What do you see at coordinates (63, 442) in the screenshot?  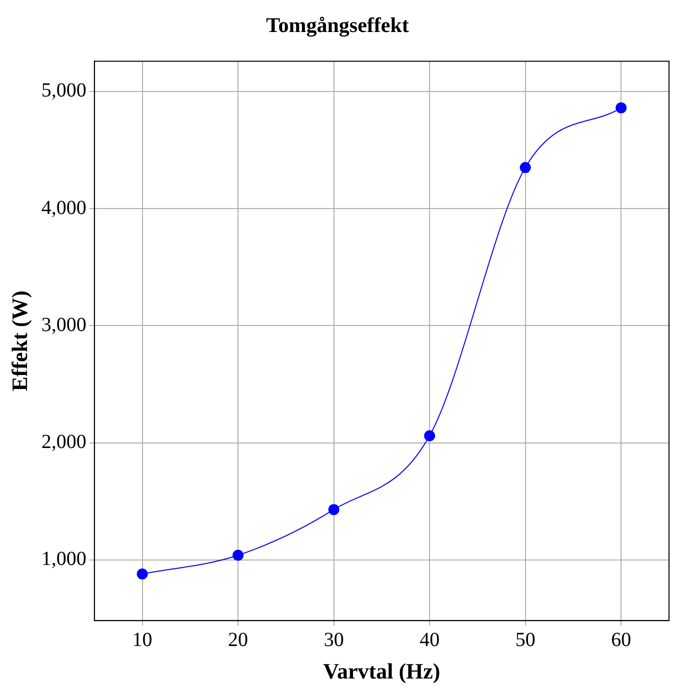 I see `y-tick-label: 2,000` at bounding box center [63, 442].